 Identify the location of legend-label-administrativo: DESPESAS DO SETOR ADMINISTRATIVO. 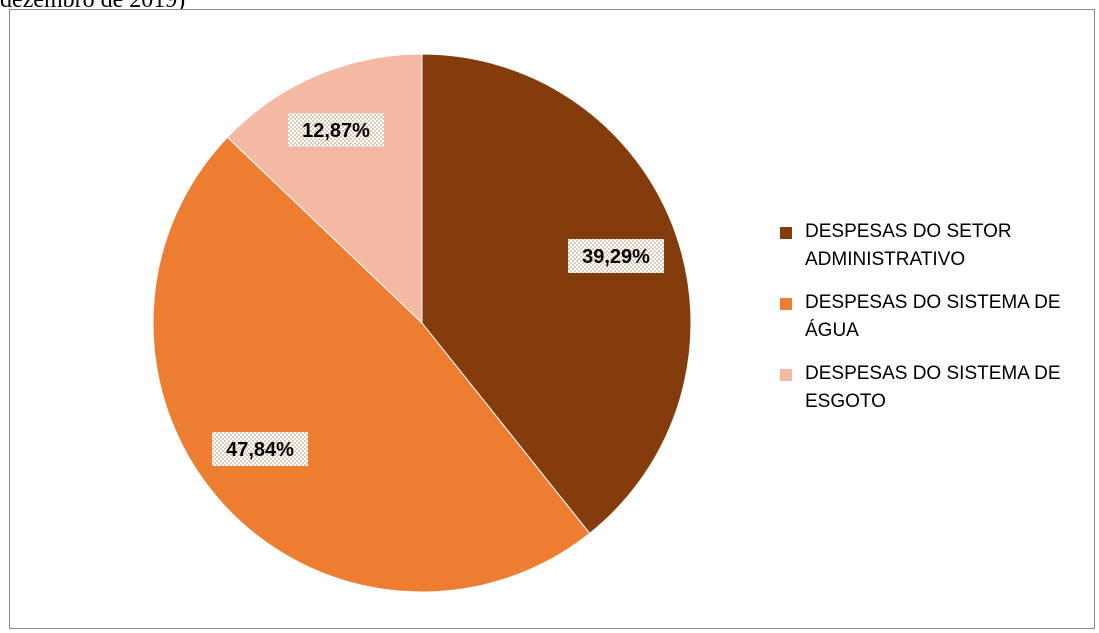
(908, 245).